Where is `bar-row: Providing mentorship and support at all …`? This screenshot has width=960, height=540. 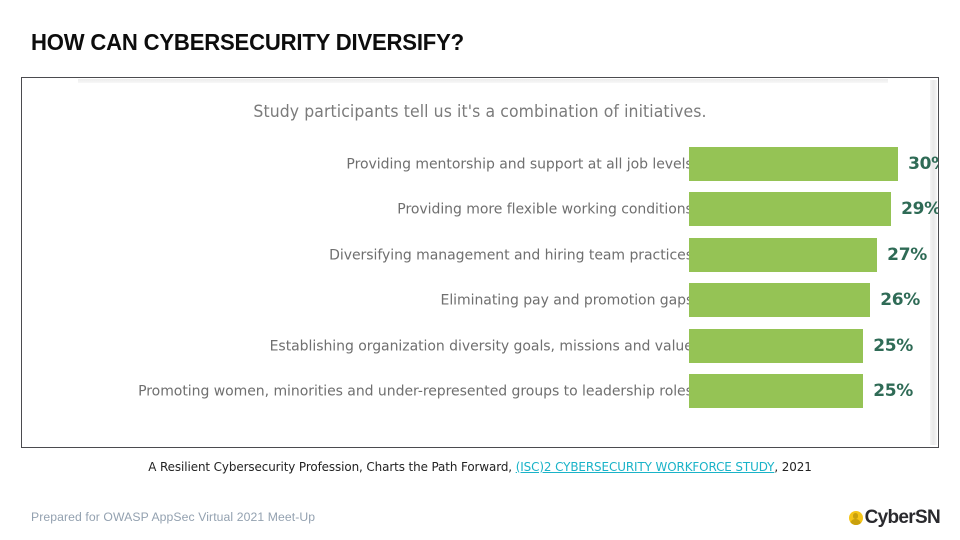
bar-row: Providing mentorship and support at all … is located at coordinates (480, 164).